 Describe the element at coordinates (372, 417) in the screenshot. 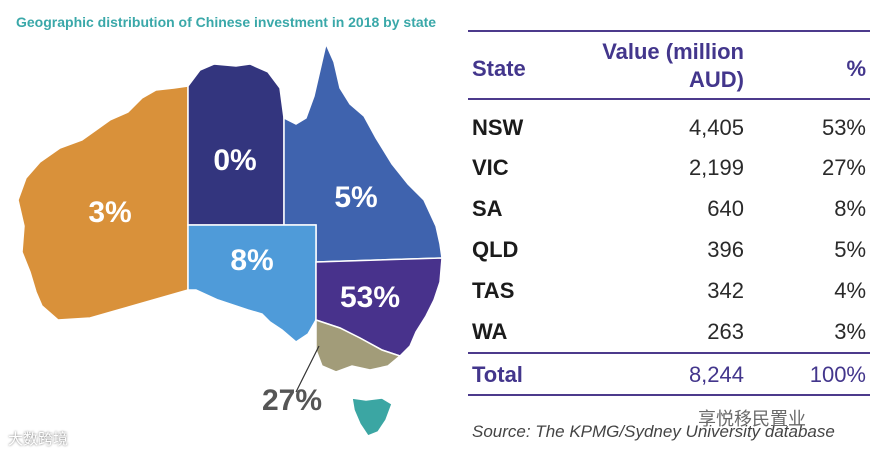

I see `region-tas` at that location.